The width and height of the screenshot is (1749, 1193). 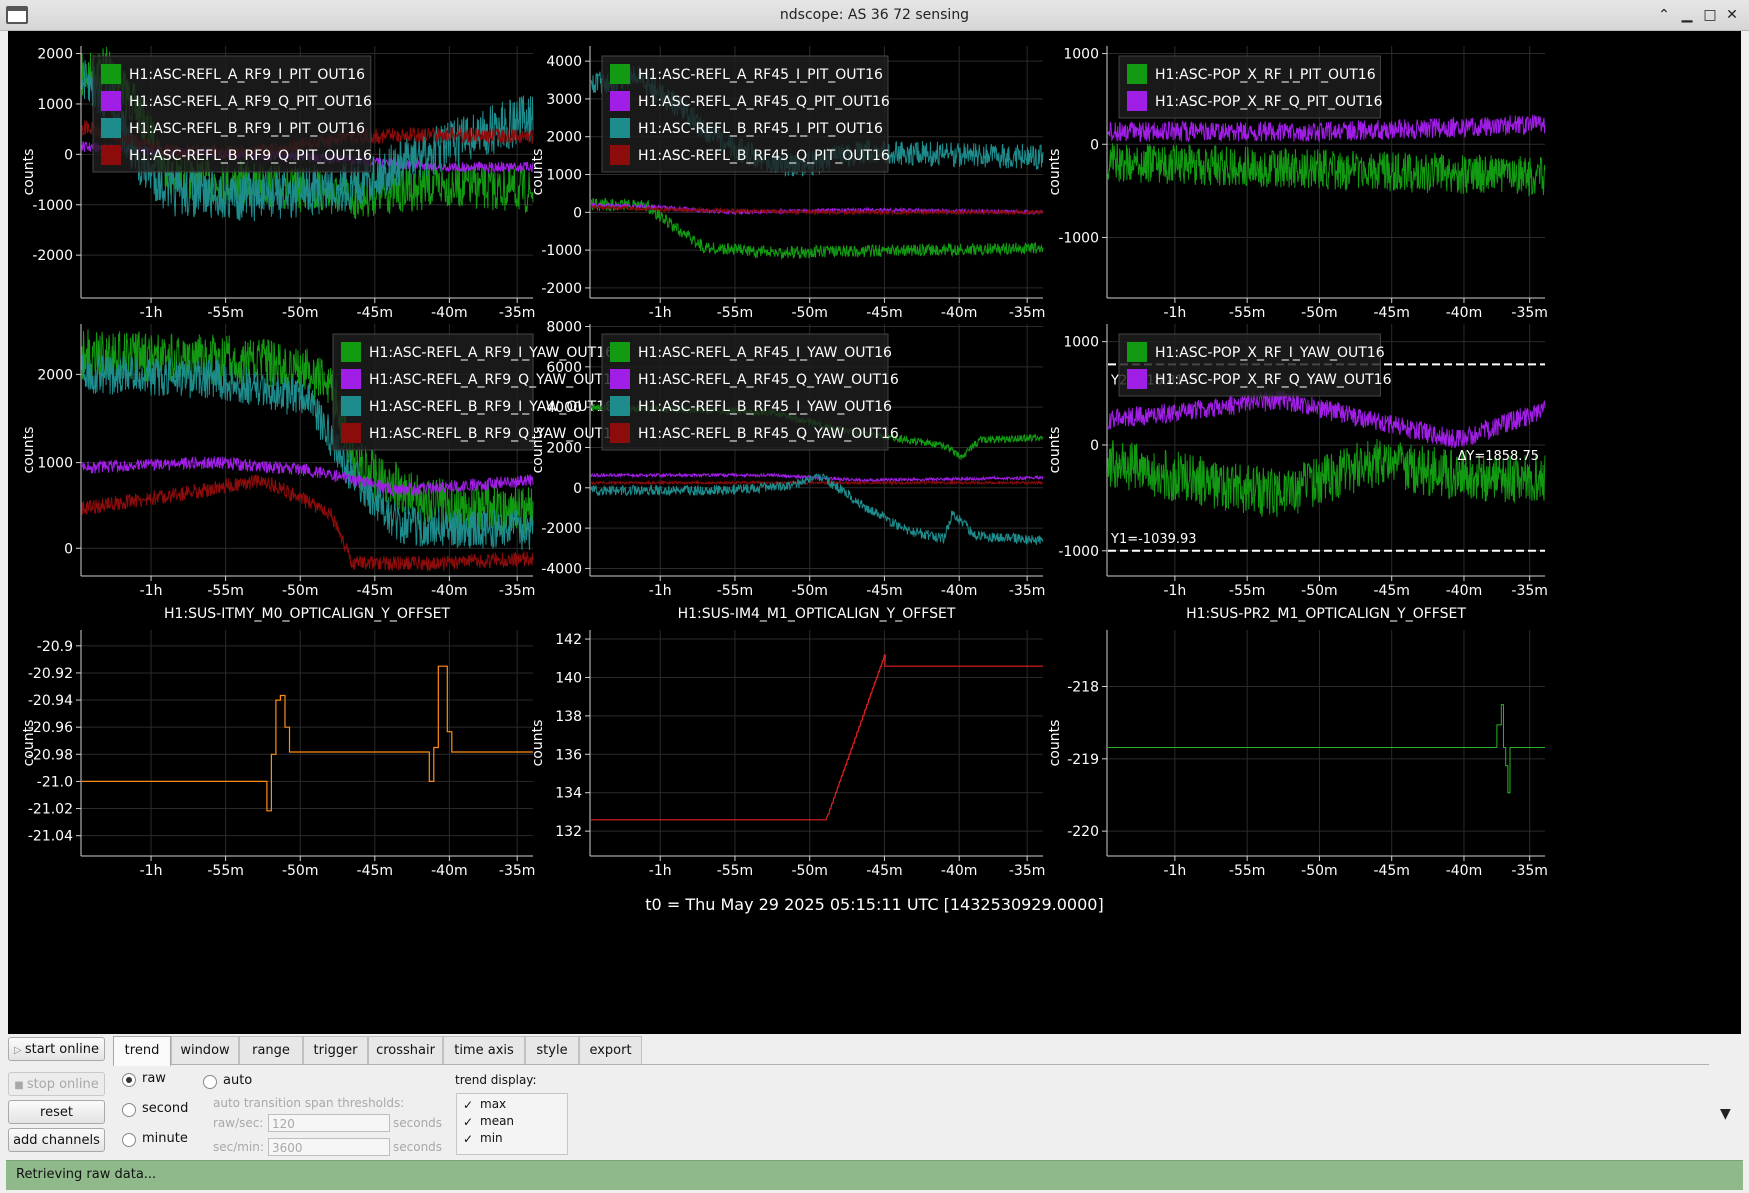 What do you see at coordinates (238, 1123) in the screenshot?
I see `raw-sec-label: raw/sec:` at bounding box center [238, 1123].